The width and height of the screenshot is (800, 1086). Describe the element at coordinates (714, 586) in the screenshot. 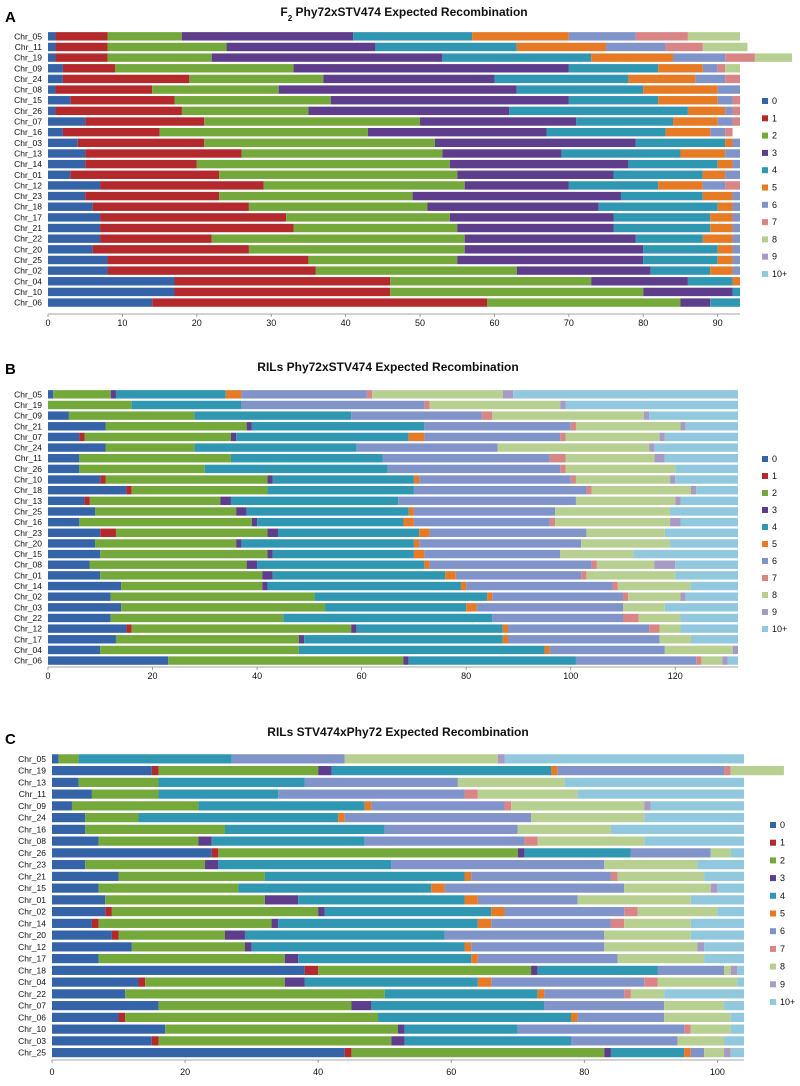

I see `bar-segment-chr-14-class-10+` at that location.